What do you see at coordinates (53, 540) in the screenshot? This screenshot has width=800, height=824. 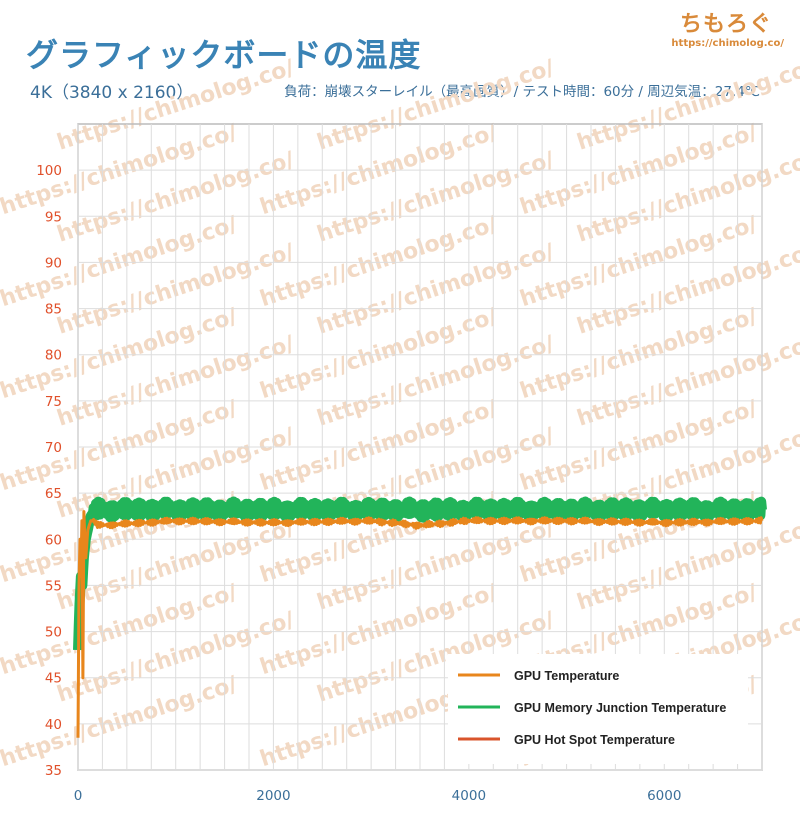 I see `y-tick-label: 60` at bounding box center [53, 540].